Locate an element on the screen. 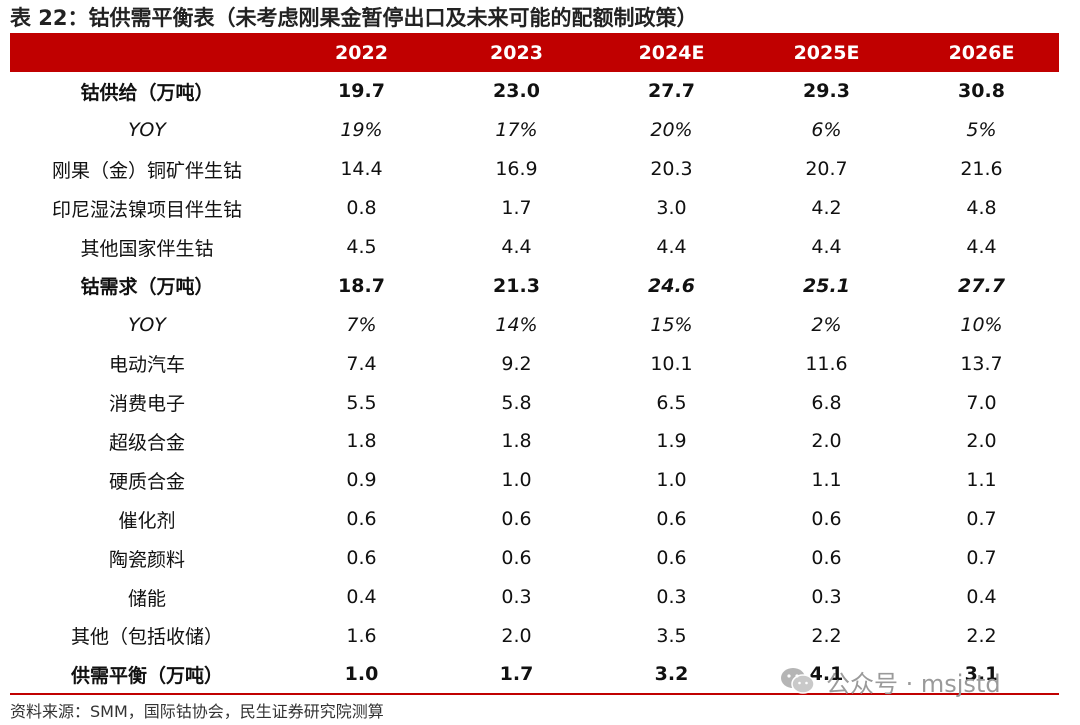 The image size is (1080, 725). table-row: 电动汽车 7.4 9.2 10.1 11.6 13.7 is located at coordinates (534, 363).